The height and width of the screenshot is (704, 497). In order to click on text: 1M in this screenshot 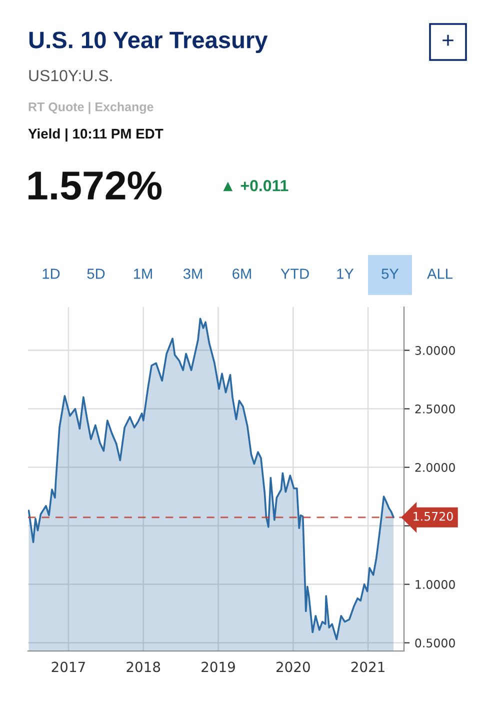, I will do `click(143, 273)`.